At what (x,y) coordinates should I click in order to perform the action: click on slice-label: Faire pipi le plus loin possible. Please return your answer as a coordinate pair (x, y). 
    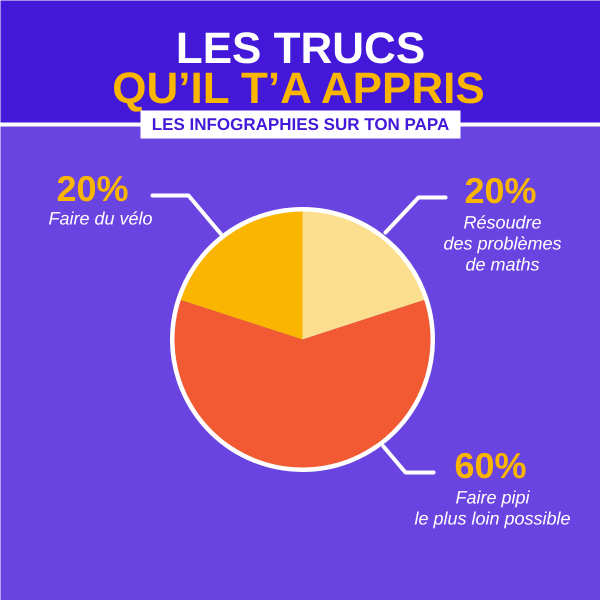
    Looking at the image, I should click on (492, 508).